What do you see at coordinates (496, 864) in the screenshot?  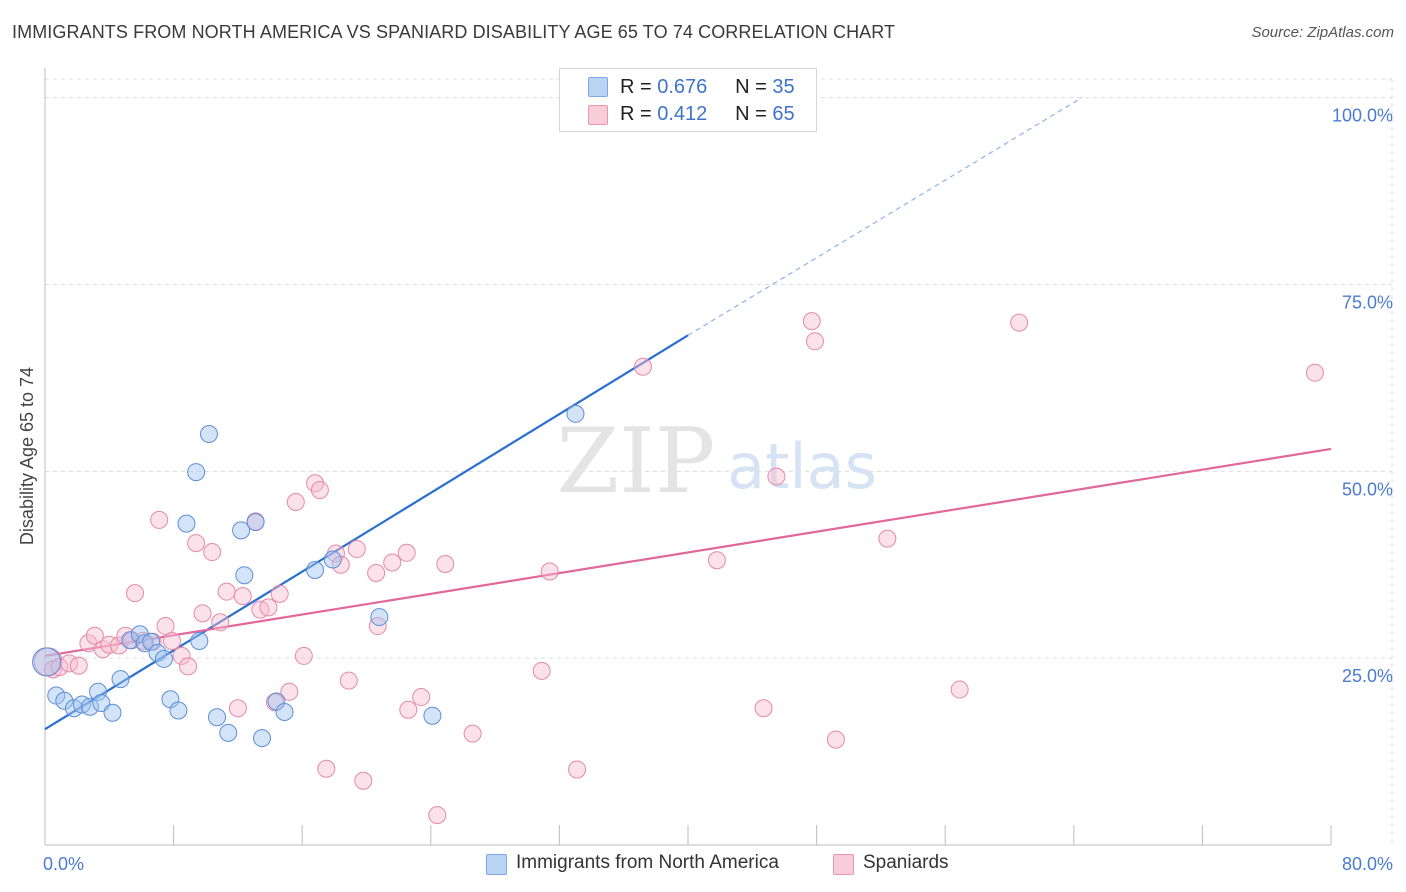 I see `bottom-legend-swatch-blue` at bounding box center [496, 864].